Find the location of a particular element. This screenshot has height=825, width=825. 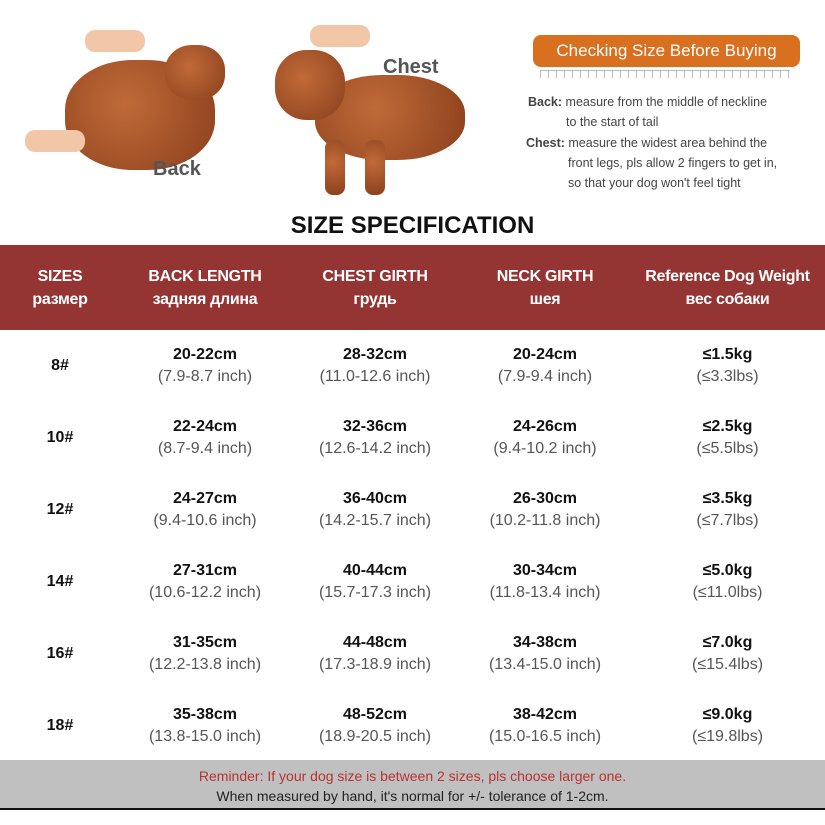

weight-metric: ≤7.0kg is located at coordinates (727, 642).